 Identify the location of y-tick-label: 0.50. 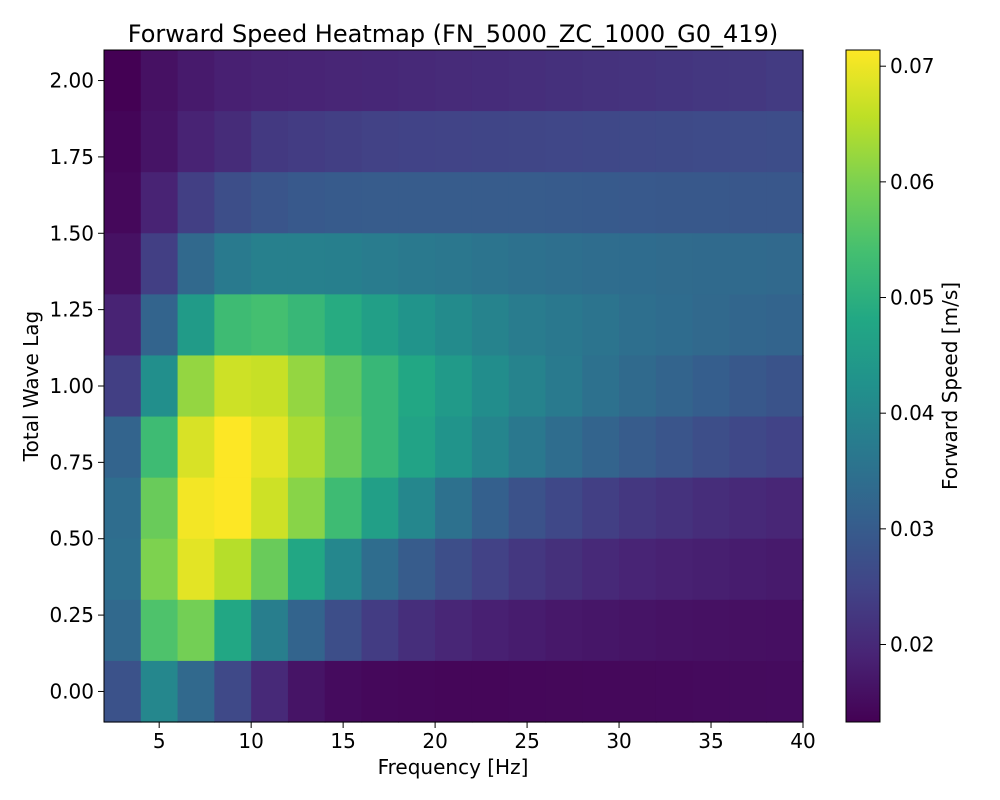
(71, 539).